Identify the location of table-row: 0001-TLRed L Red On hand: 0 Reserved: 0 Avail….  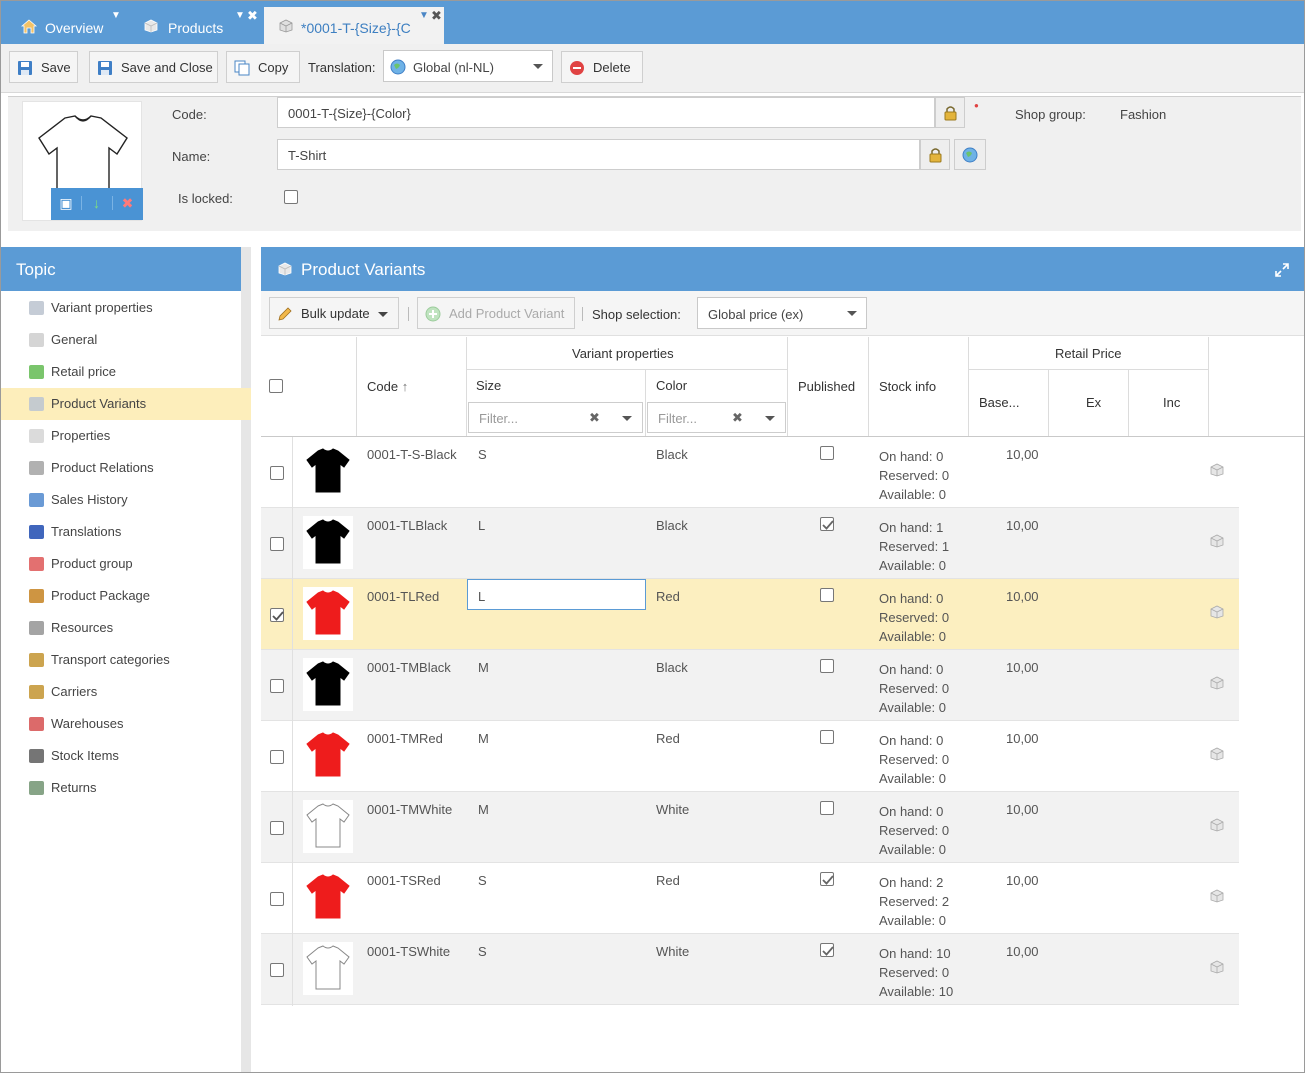
(750, 614).